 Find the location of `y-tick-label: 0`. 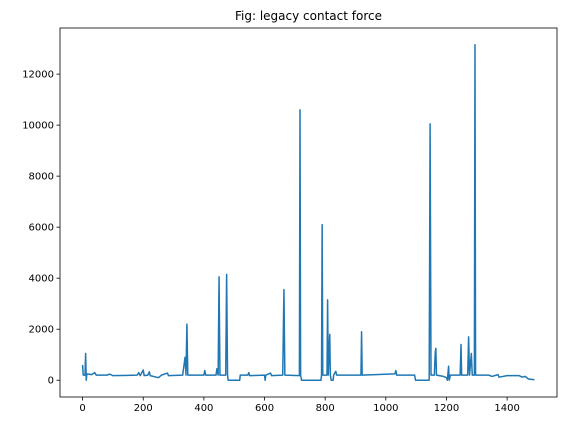

y-tick-label: 0 is located at coordinates (51, 381).